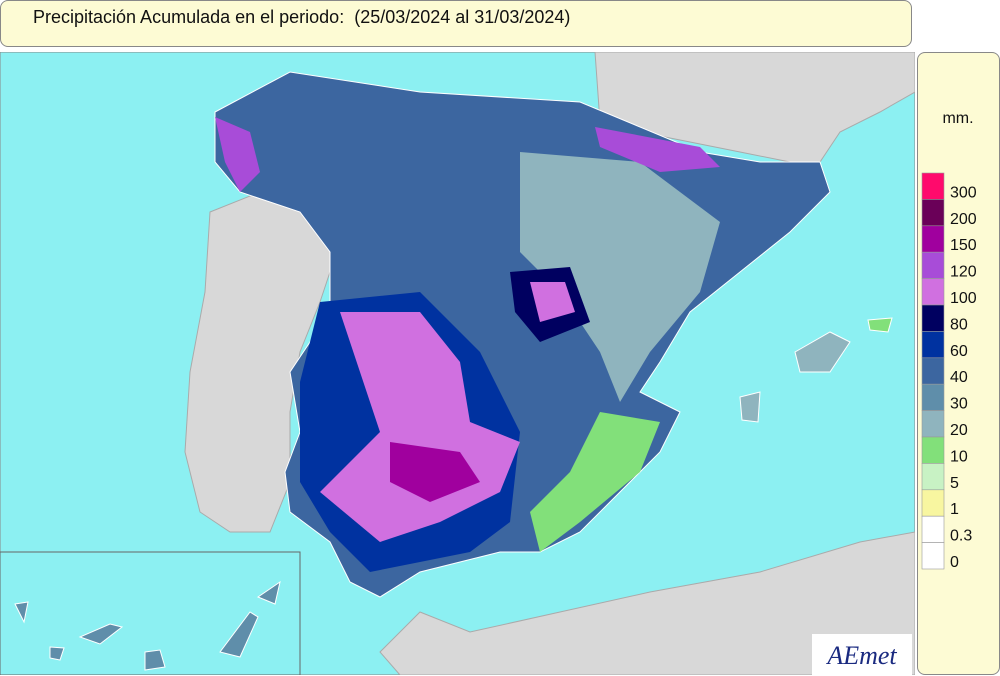  Describe the element at coordinates (552, 302) in the screenshot. I see `center-peak` at that location.